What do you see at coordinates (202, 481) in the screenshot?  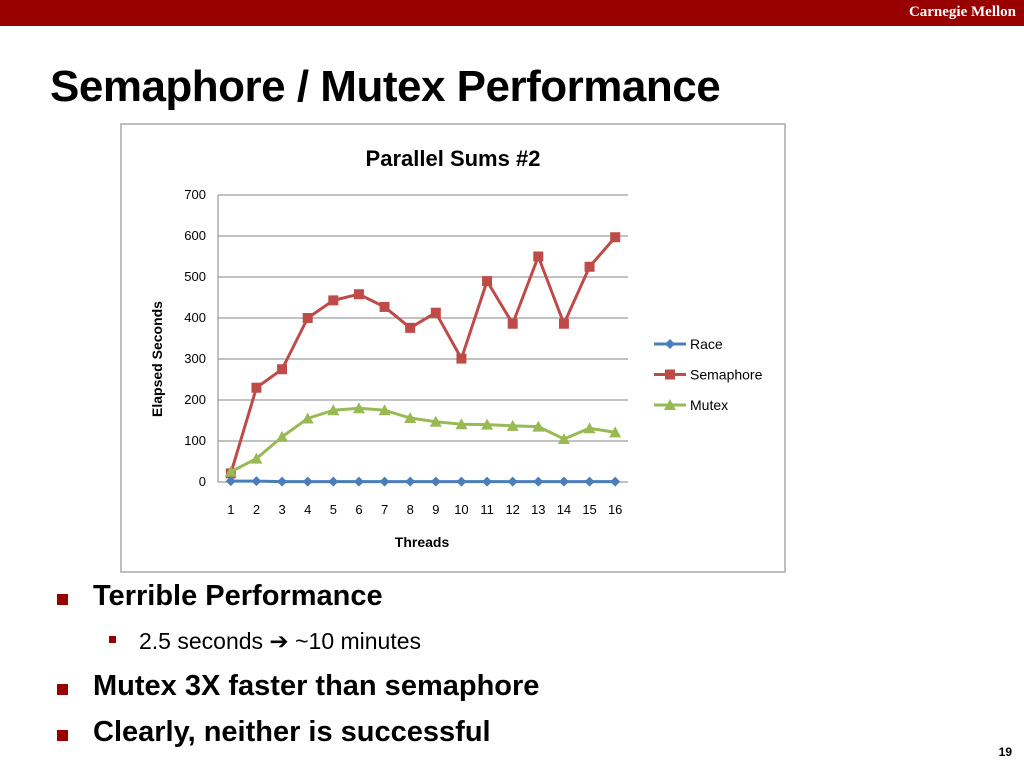 I see `y-tick-label: 0` at bounding box center [202, 481].